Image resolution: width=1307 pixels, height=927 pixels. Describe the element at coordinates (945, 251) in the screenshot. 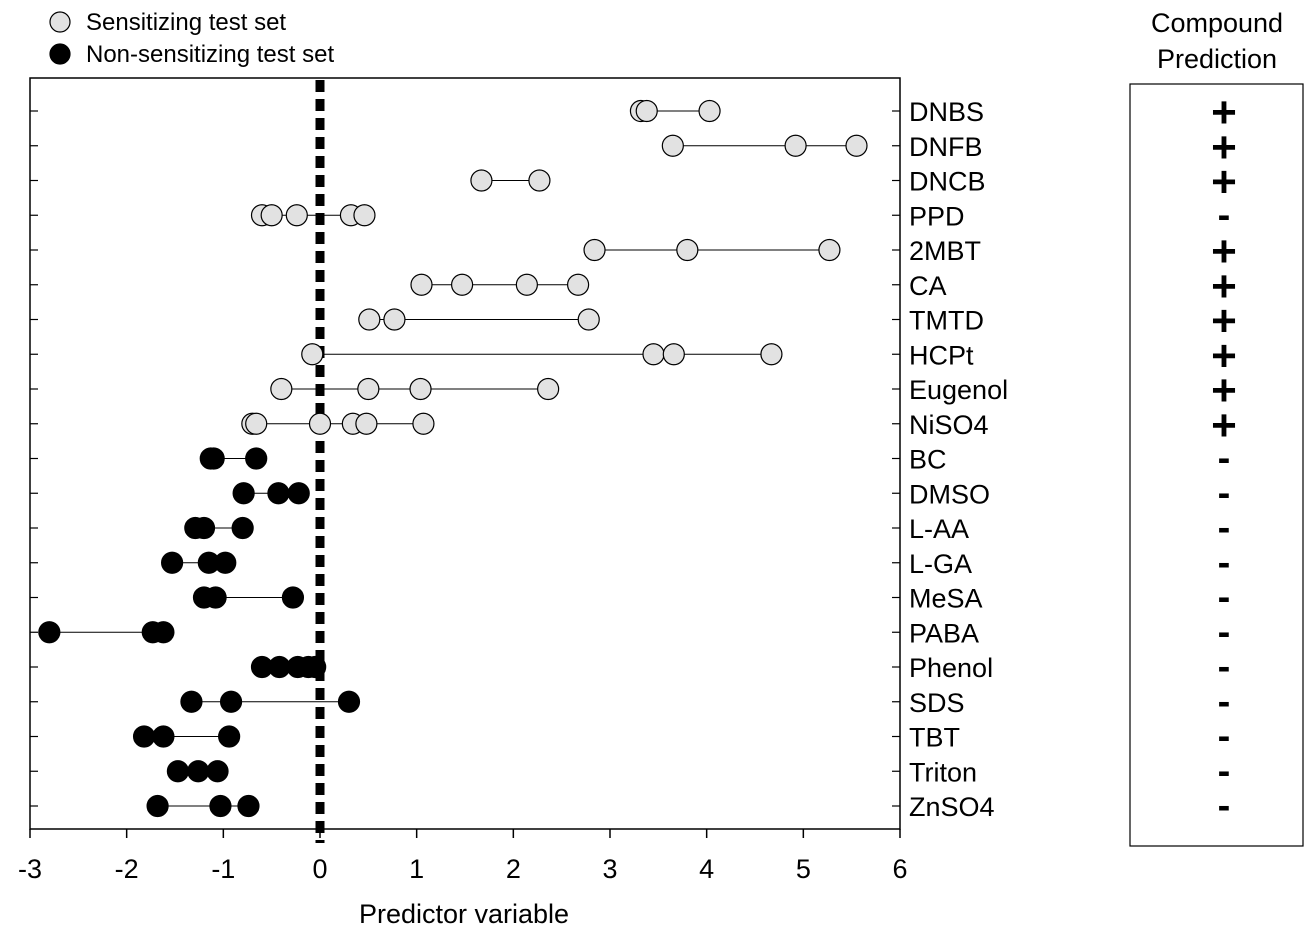

I see `compound-label: 2MBT` at that location.